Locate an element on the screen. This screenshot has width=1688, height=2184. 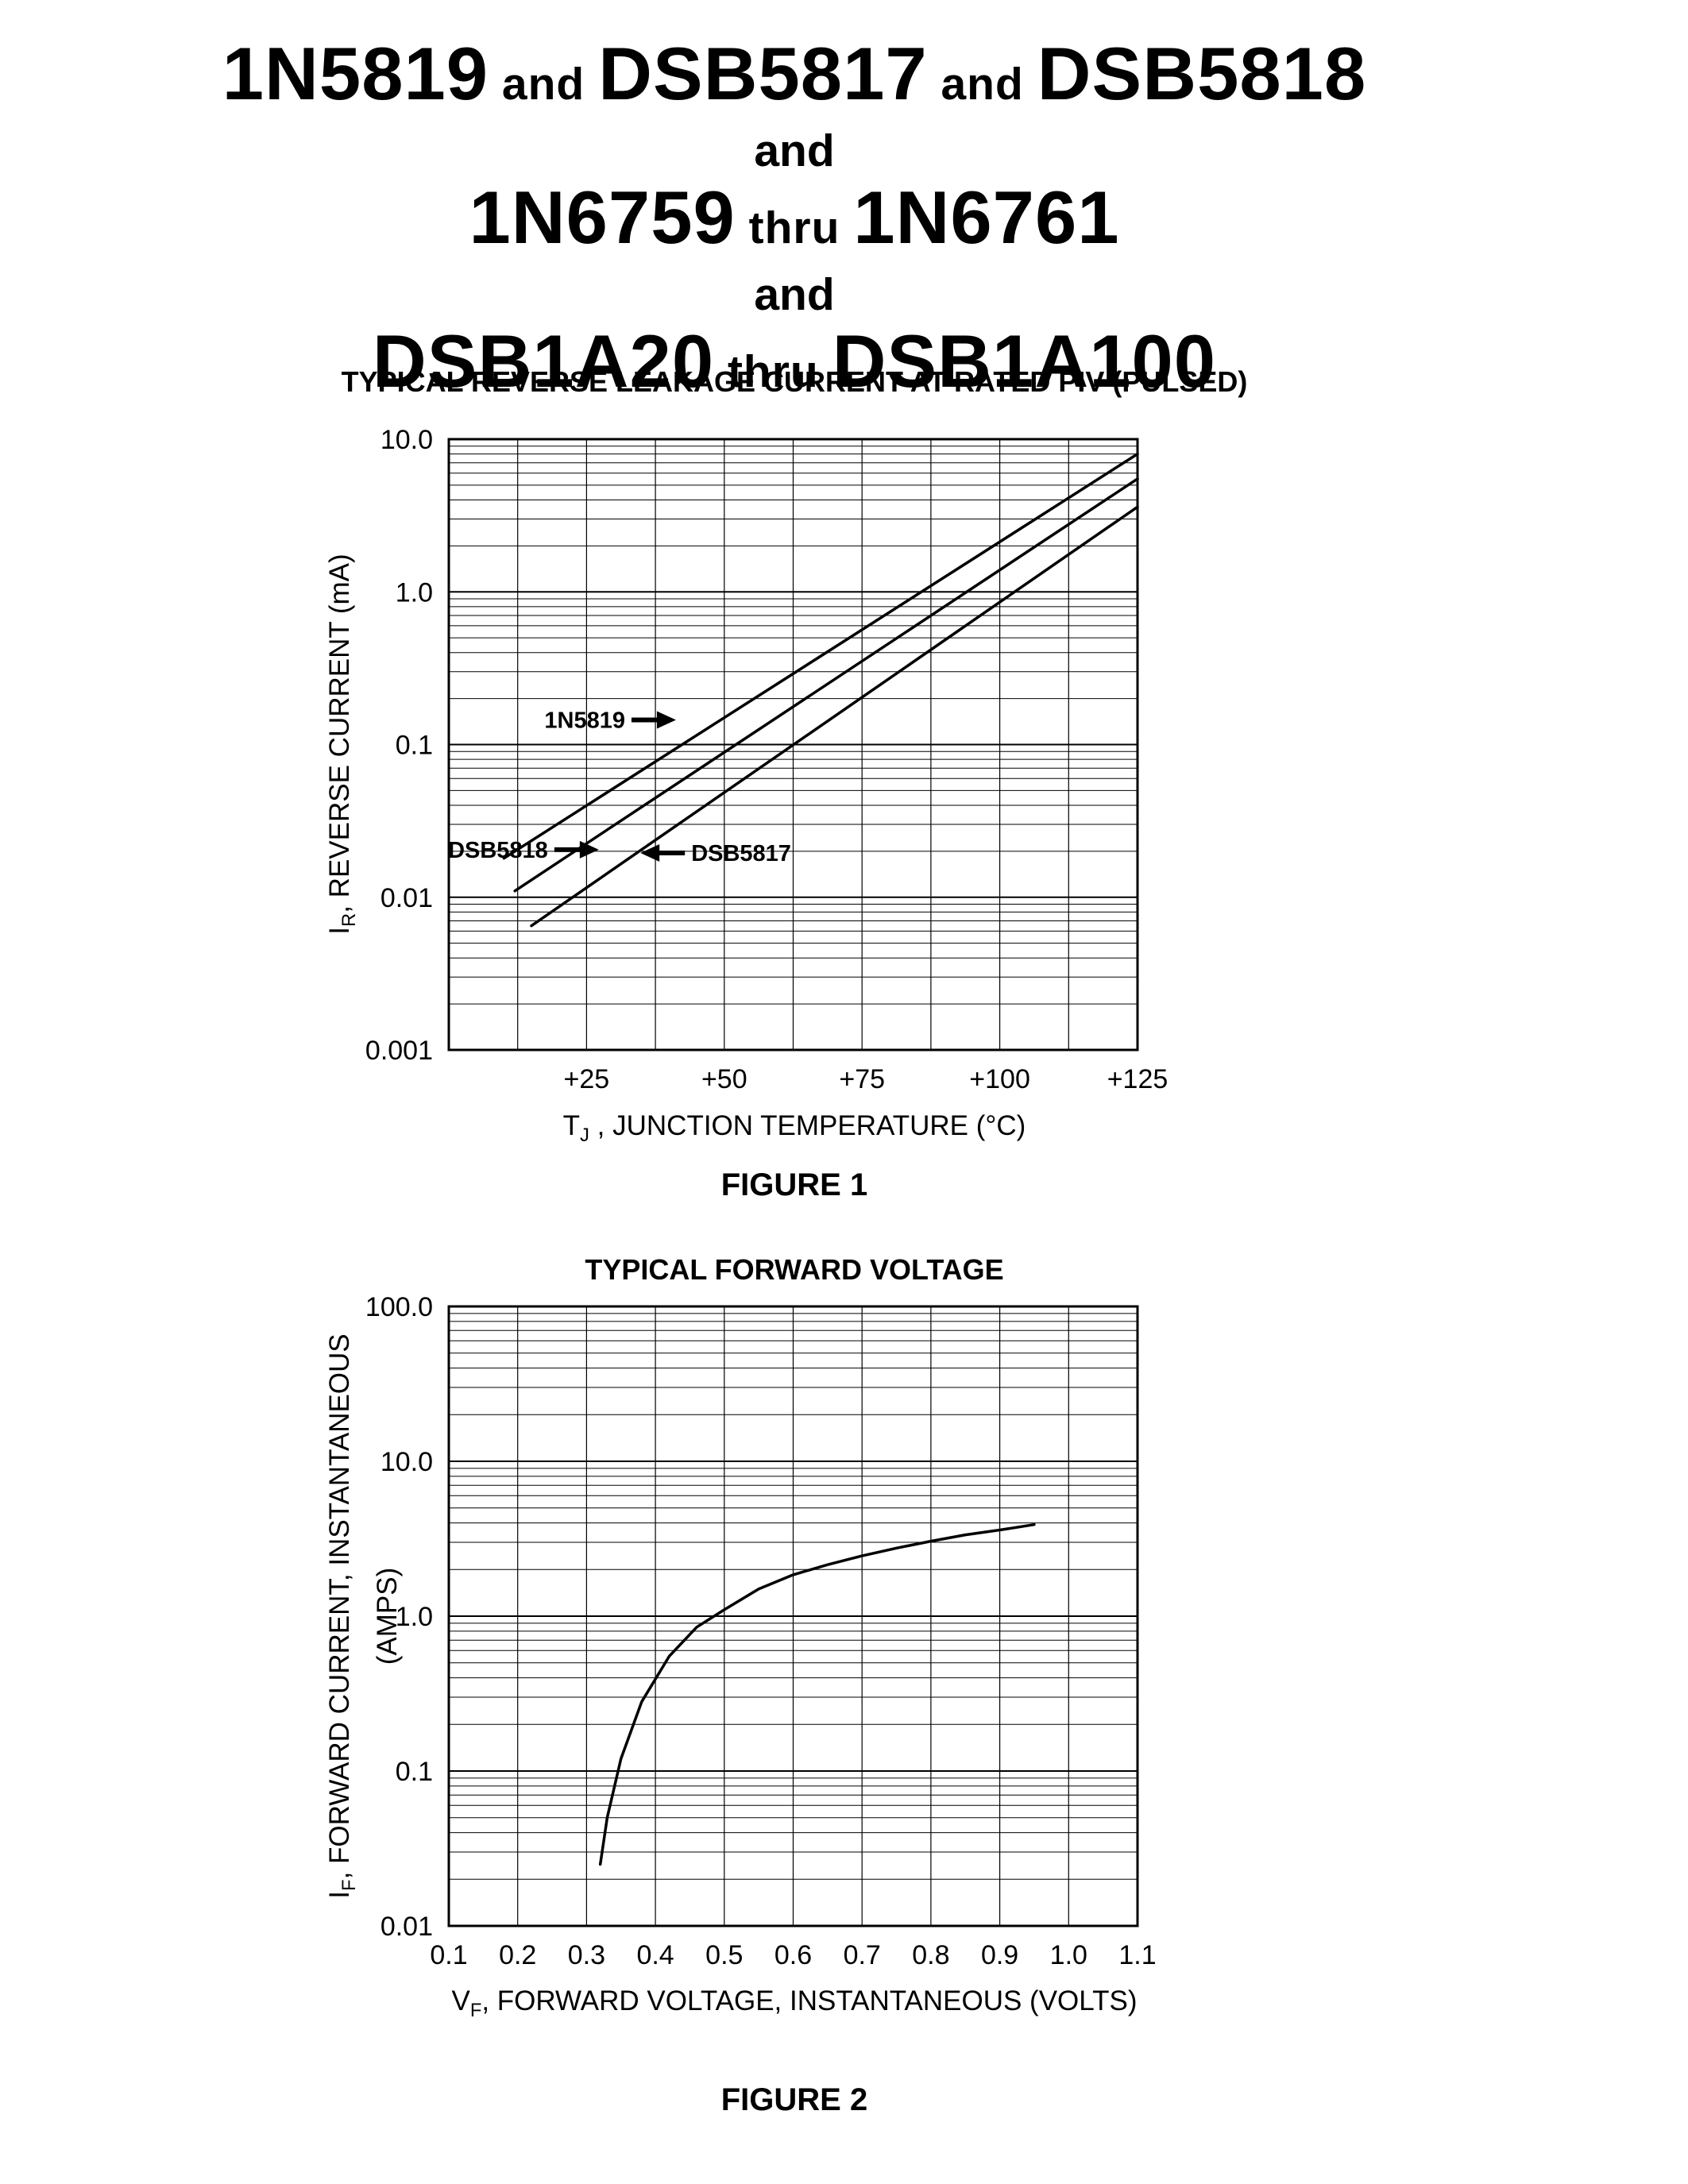
curve-label-1N5819: 1N5819 is located at coordinates (584, 721).